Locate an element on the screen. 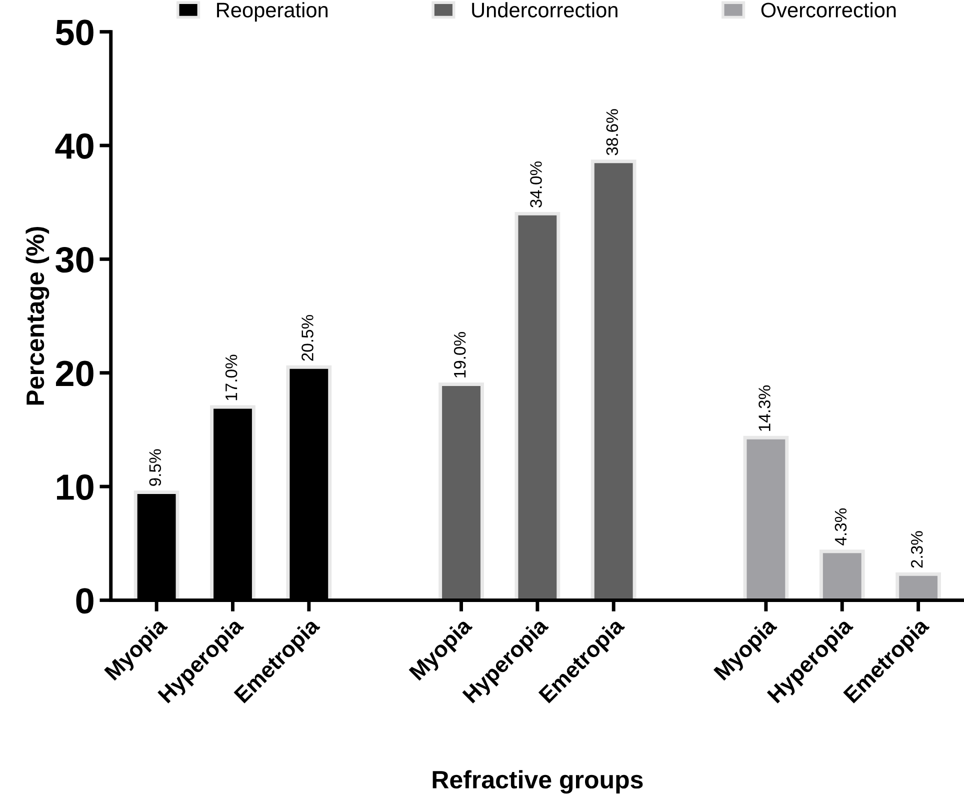 The width and height of the screenshot is (964, 795). y-tick-label: 30 is located at coordinates (75, 260).